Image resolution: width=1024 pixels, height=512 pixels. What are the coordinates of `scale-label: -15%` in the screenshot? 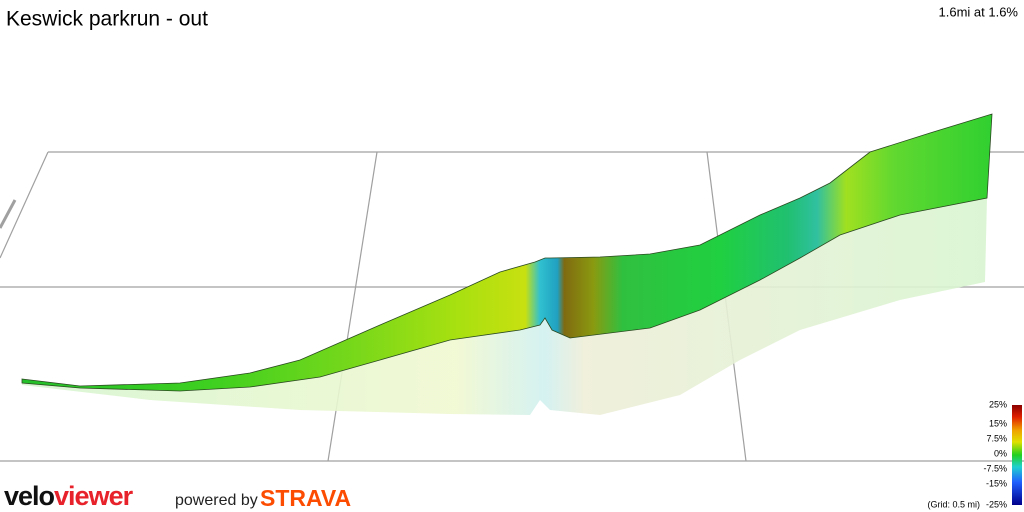 It's located at (996, 483).